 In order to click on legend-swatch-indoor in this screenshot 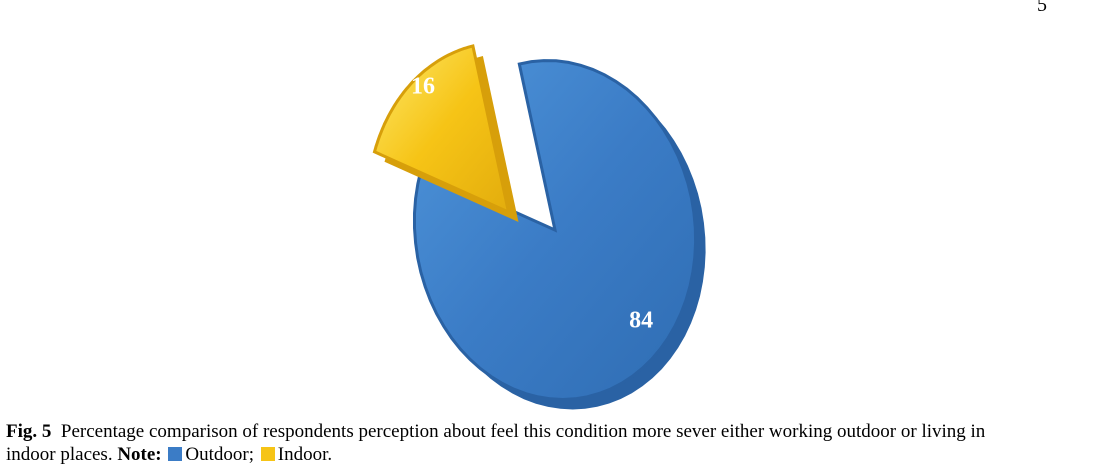, I will do `click(267, 454)`.